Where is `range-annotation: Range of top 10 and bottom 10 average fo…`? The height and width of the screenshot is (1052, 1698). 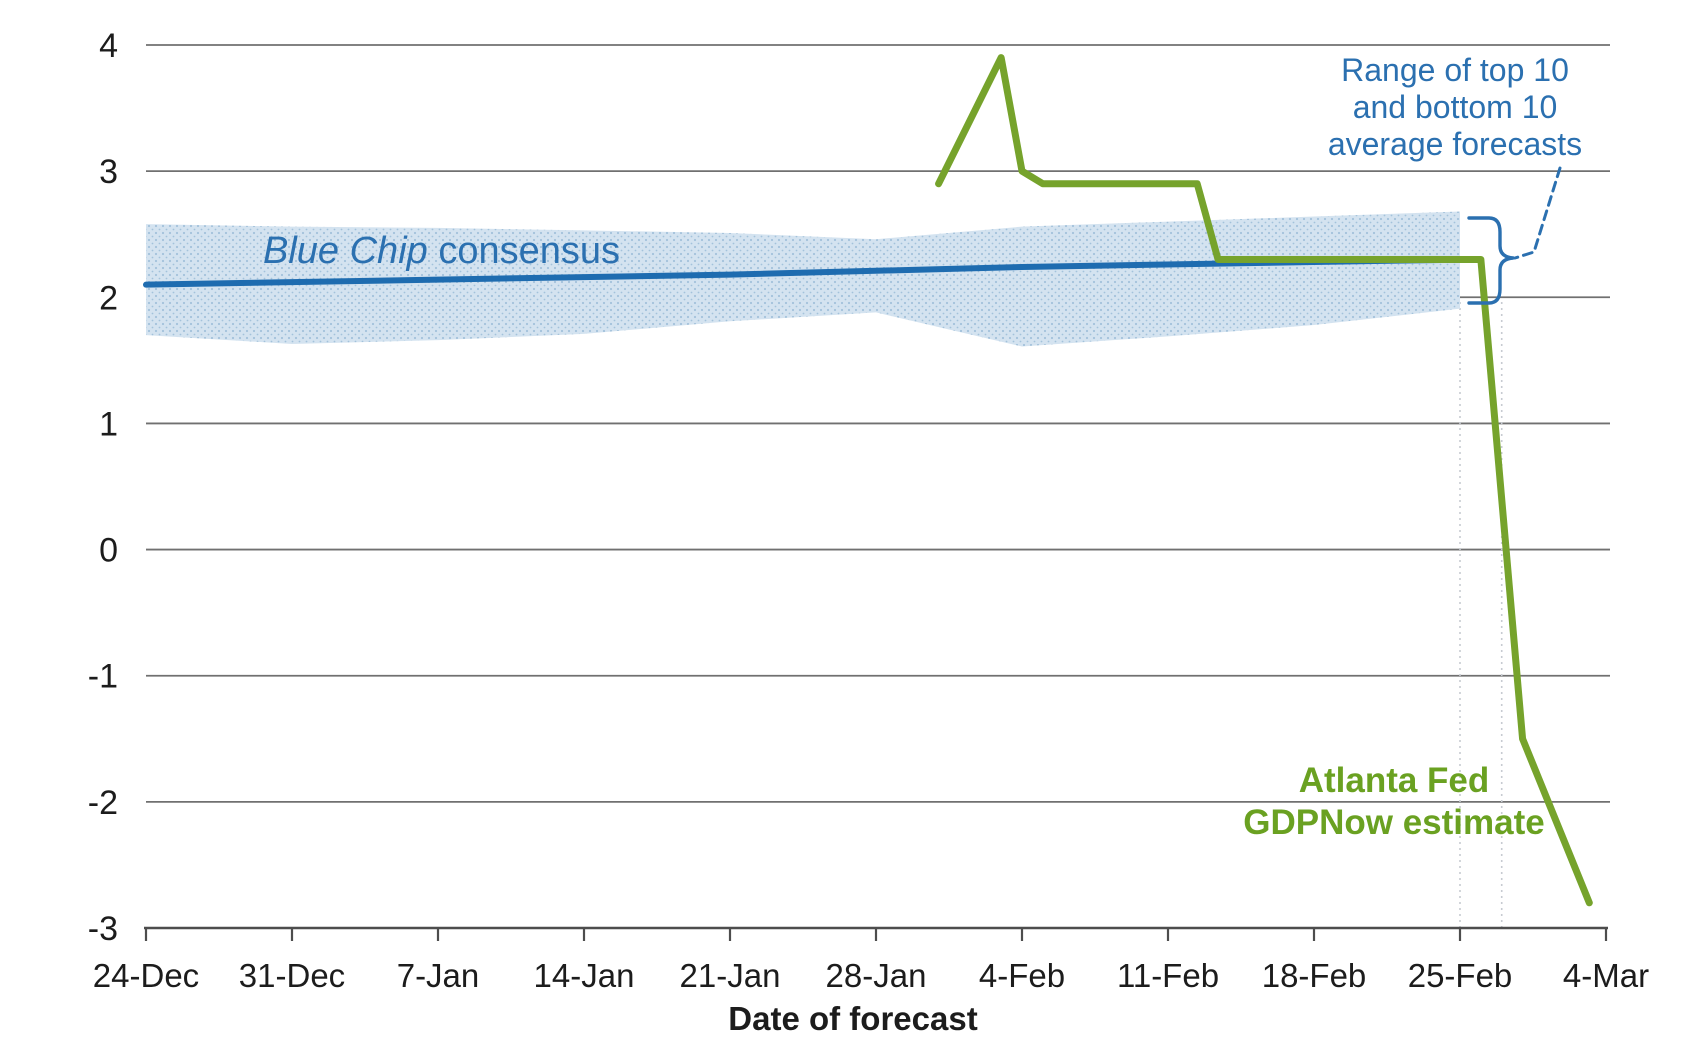
range-annotation: Range of top 10 and bottom 10 average fo… is located at coordinates (1455, 107).